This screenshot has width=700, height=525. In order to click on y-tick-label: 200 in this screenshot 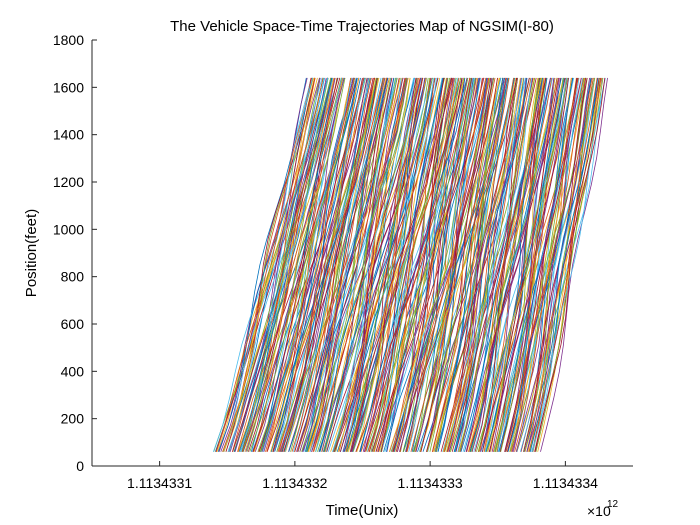, I will do `click(73, 419)`.